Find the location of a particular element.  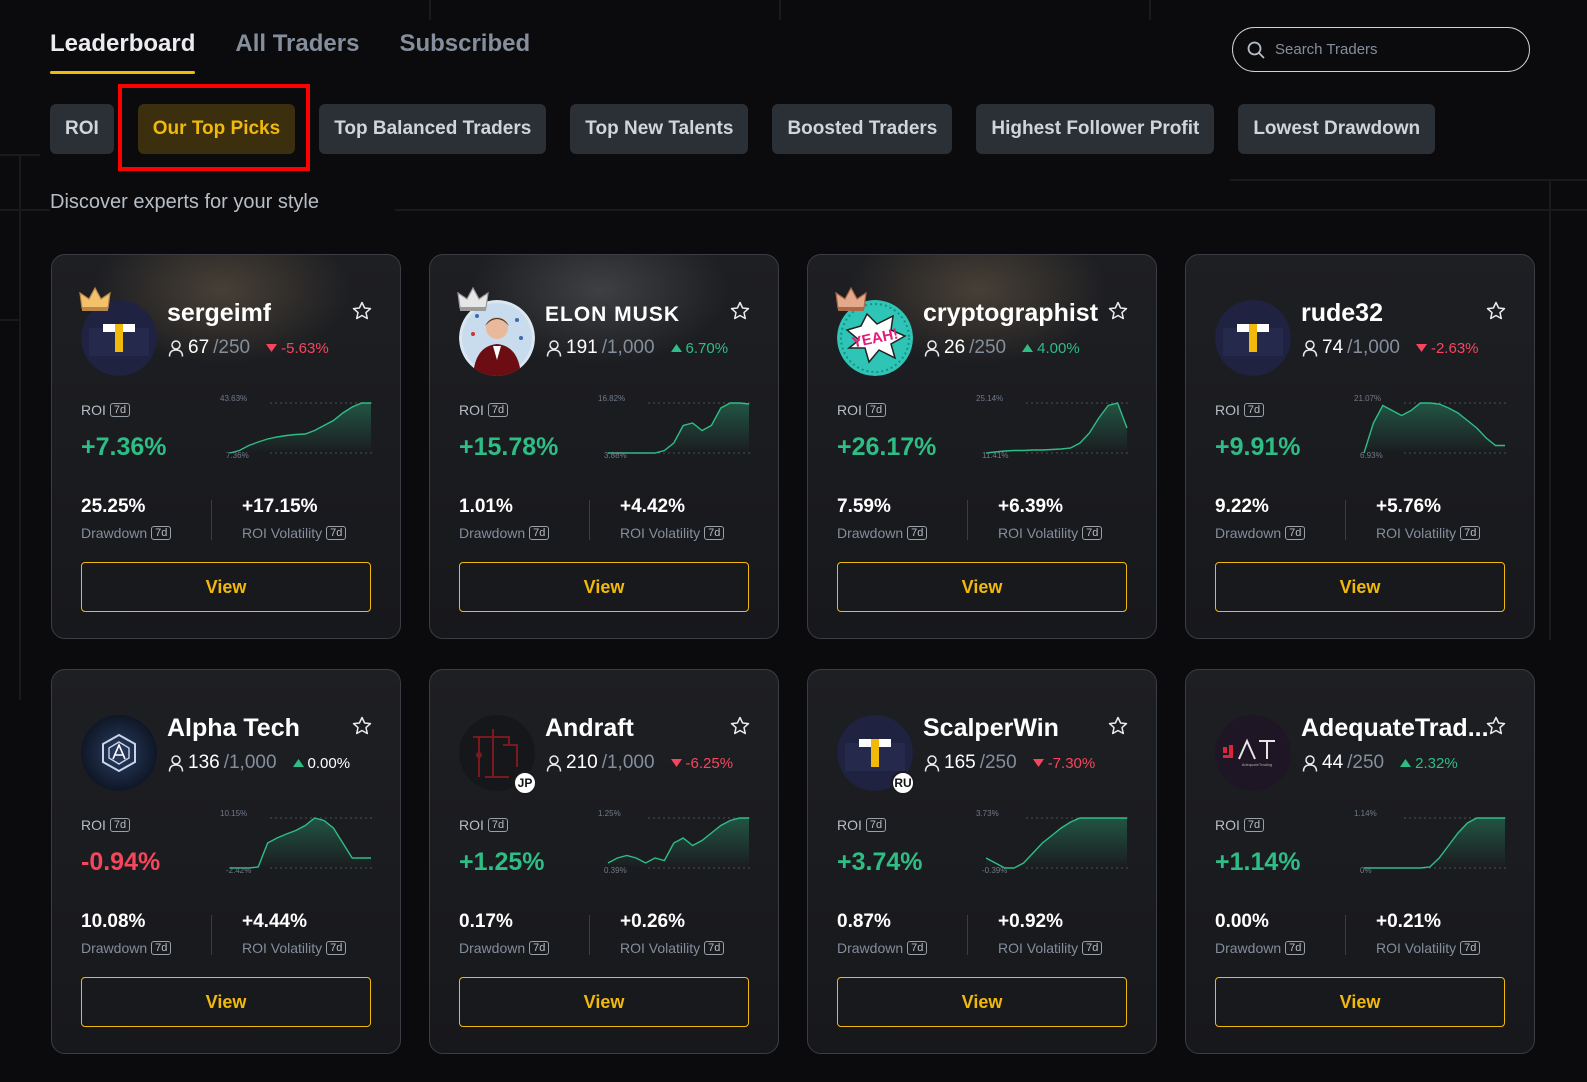

trader-name: Andraft is located at coordinates (589, 728).